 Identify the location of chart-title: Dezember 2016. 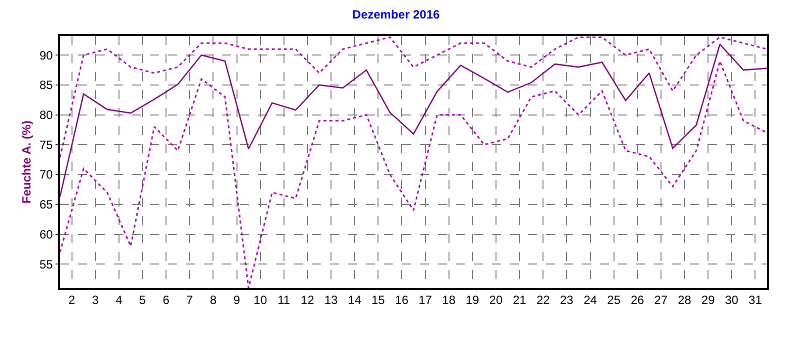
(396, 15).